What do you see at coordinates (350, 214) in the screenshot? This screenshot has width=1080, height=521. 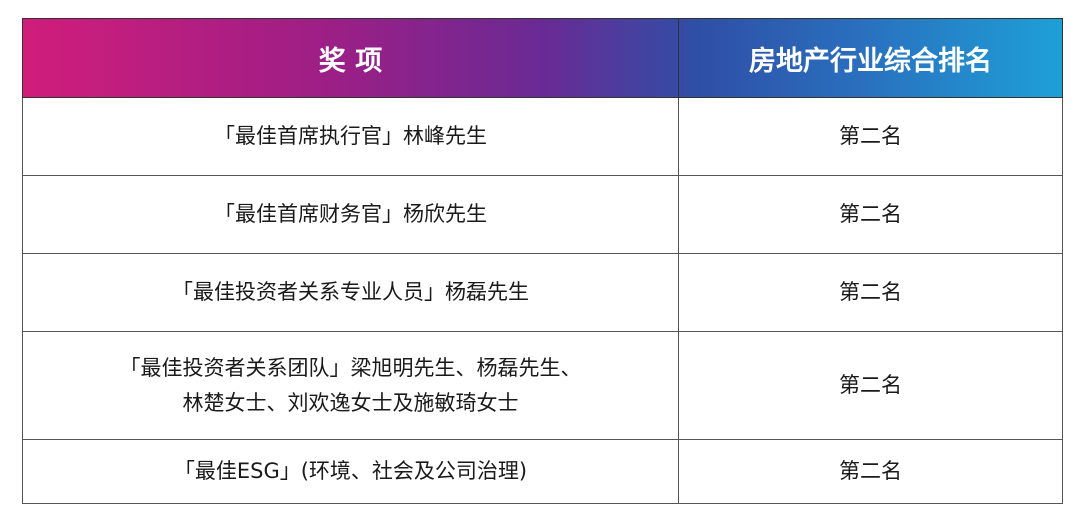 I see `award-cell: 「最佳首席财务官」杨欣先生` at bounding box center [350, 214].